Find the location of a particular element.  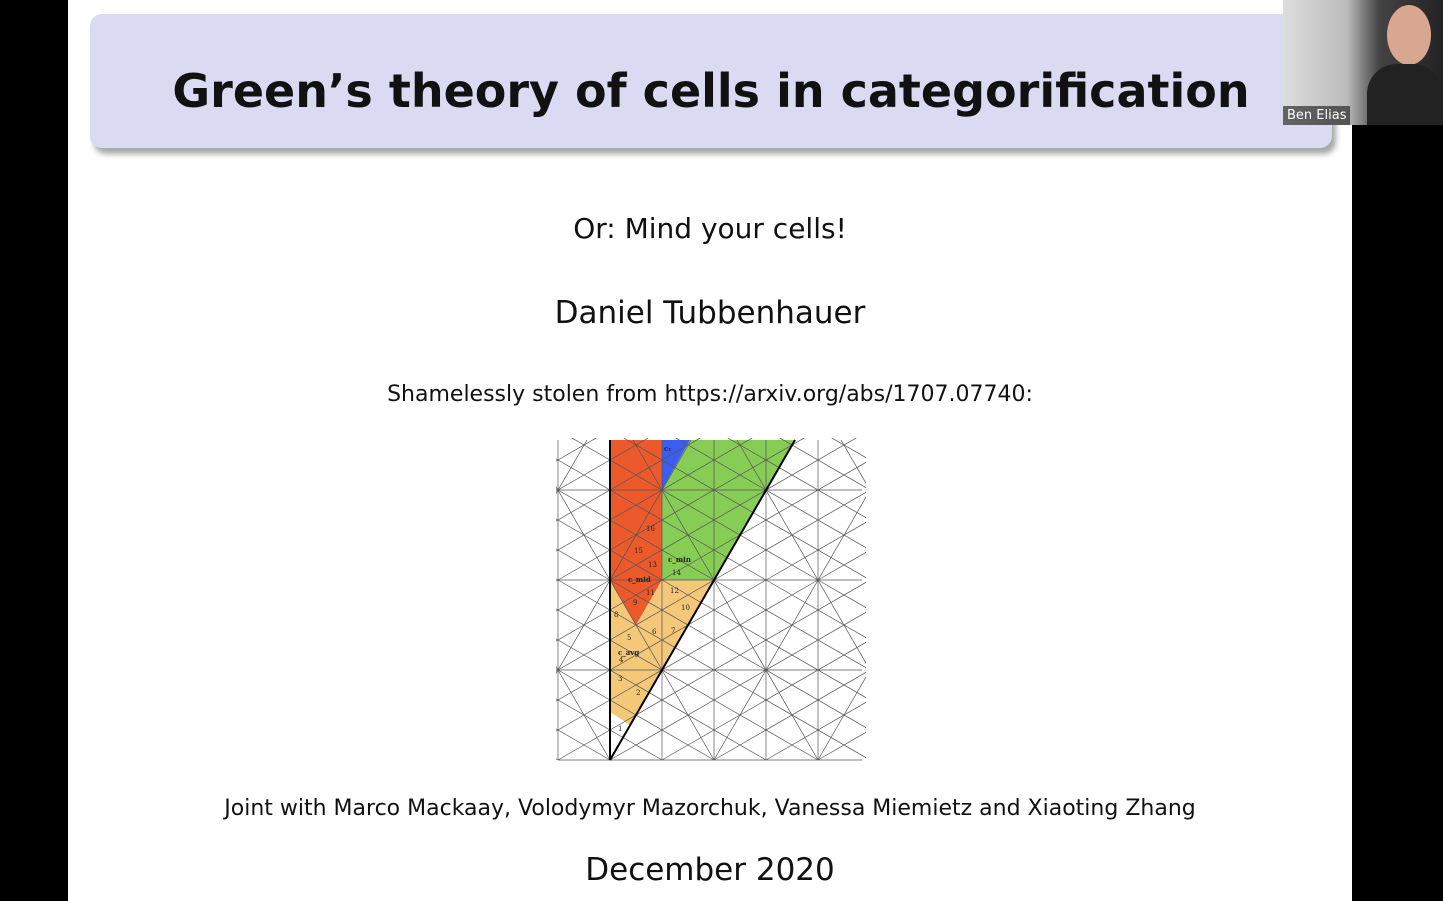

webcam-thumbnail: Ben Elias is located at coordinates (1363, 62).